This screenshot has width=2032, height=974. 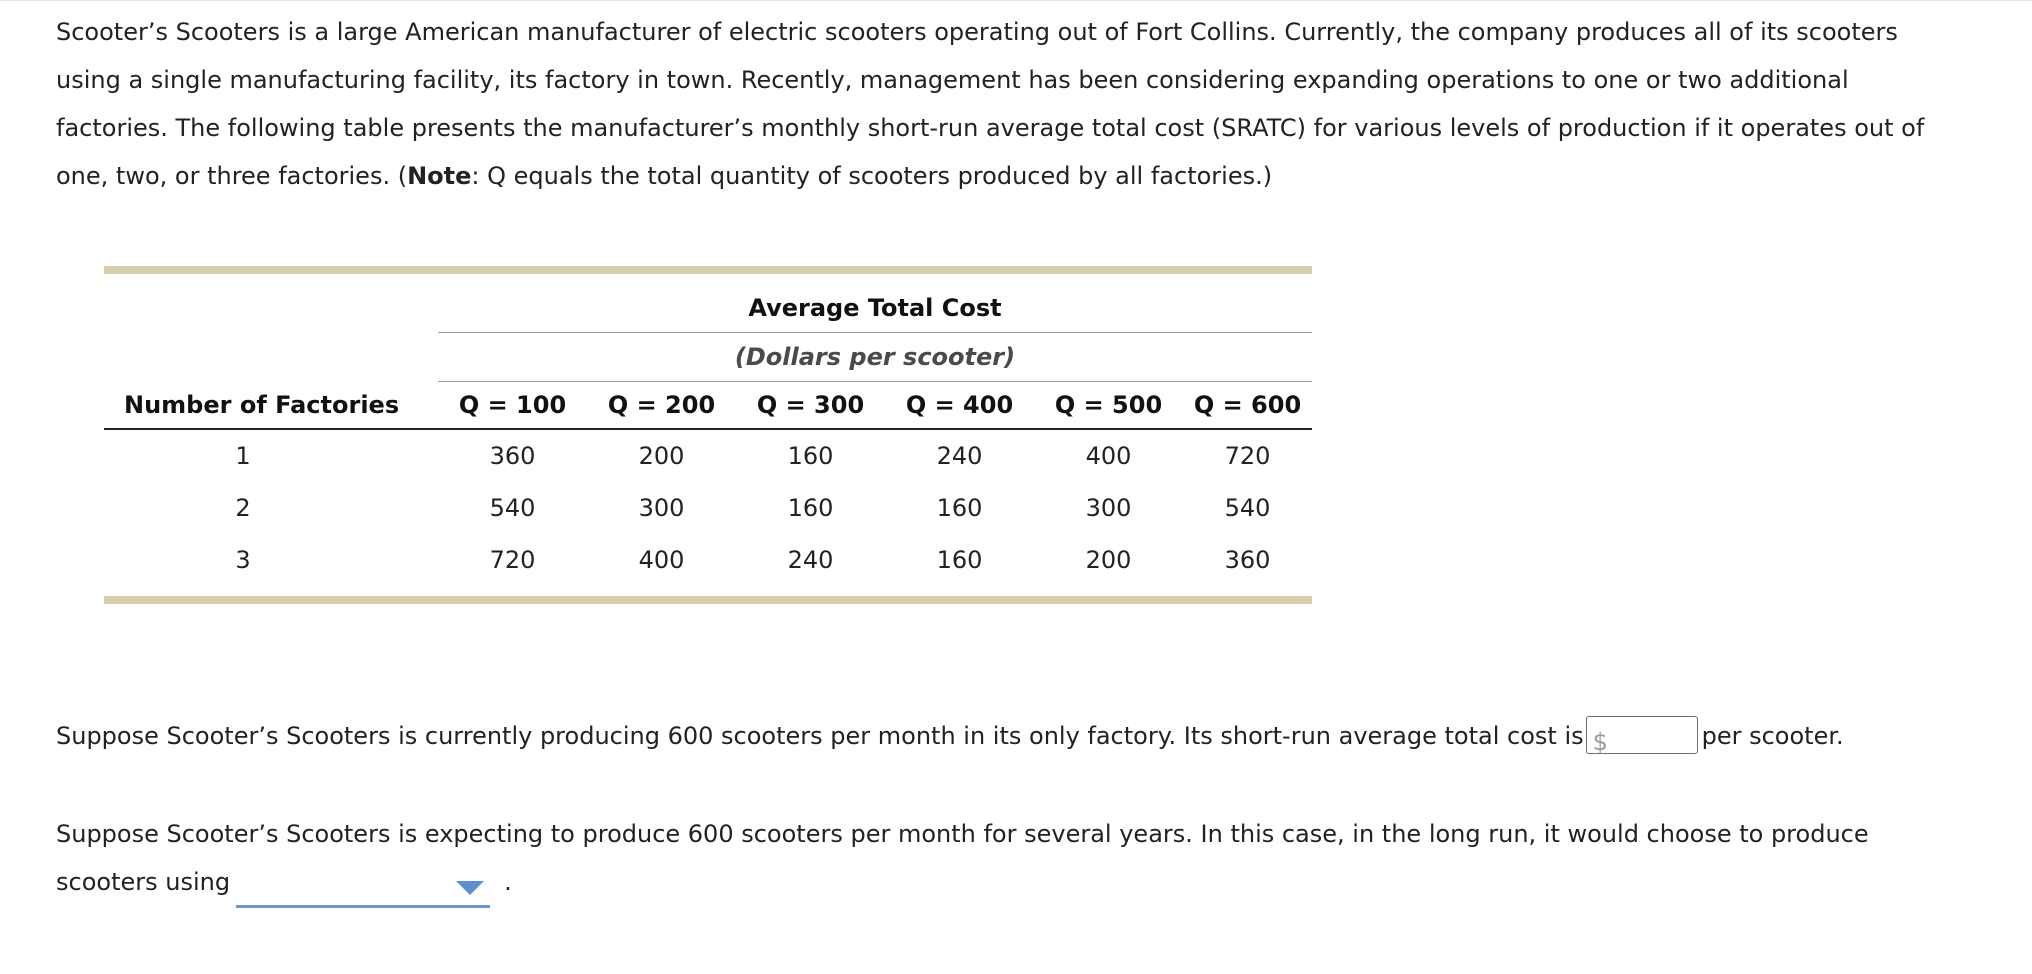 What do you see at coordinates (1654, 736) in the screenshot?
I see `sratc-answer-input` at bounding box center [1654, 736].